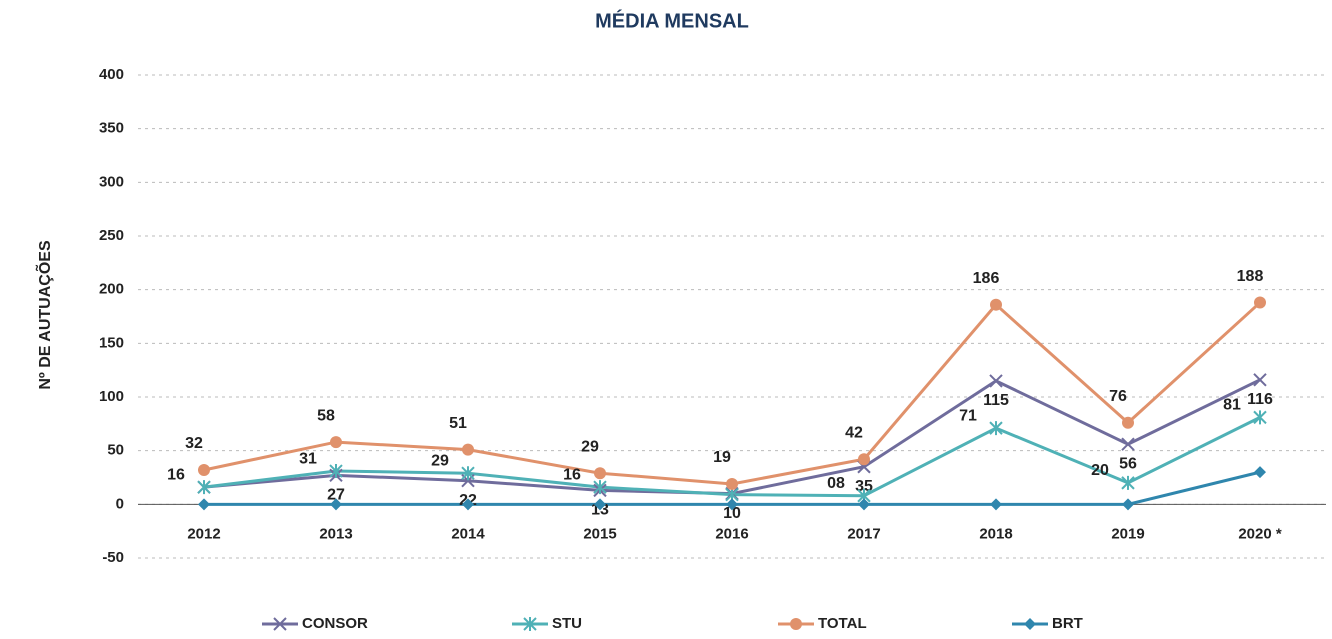 The width and height of the screenshot is (1332, 639). Describe the element at coordinates (1128, 463) in the screenshot. I see `data-label: 56` at that location.